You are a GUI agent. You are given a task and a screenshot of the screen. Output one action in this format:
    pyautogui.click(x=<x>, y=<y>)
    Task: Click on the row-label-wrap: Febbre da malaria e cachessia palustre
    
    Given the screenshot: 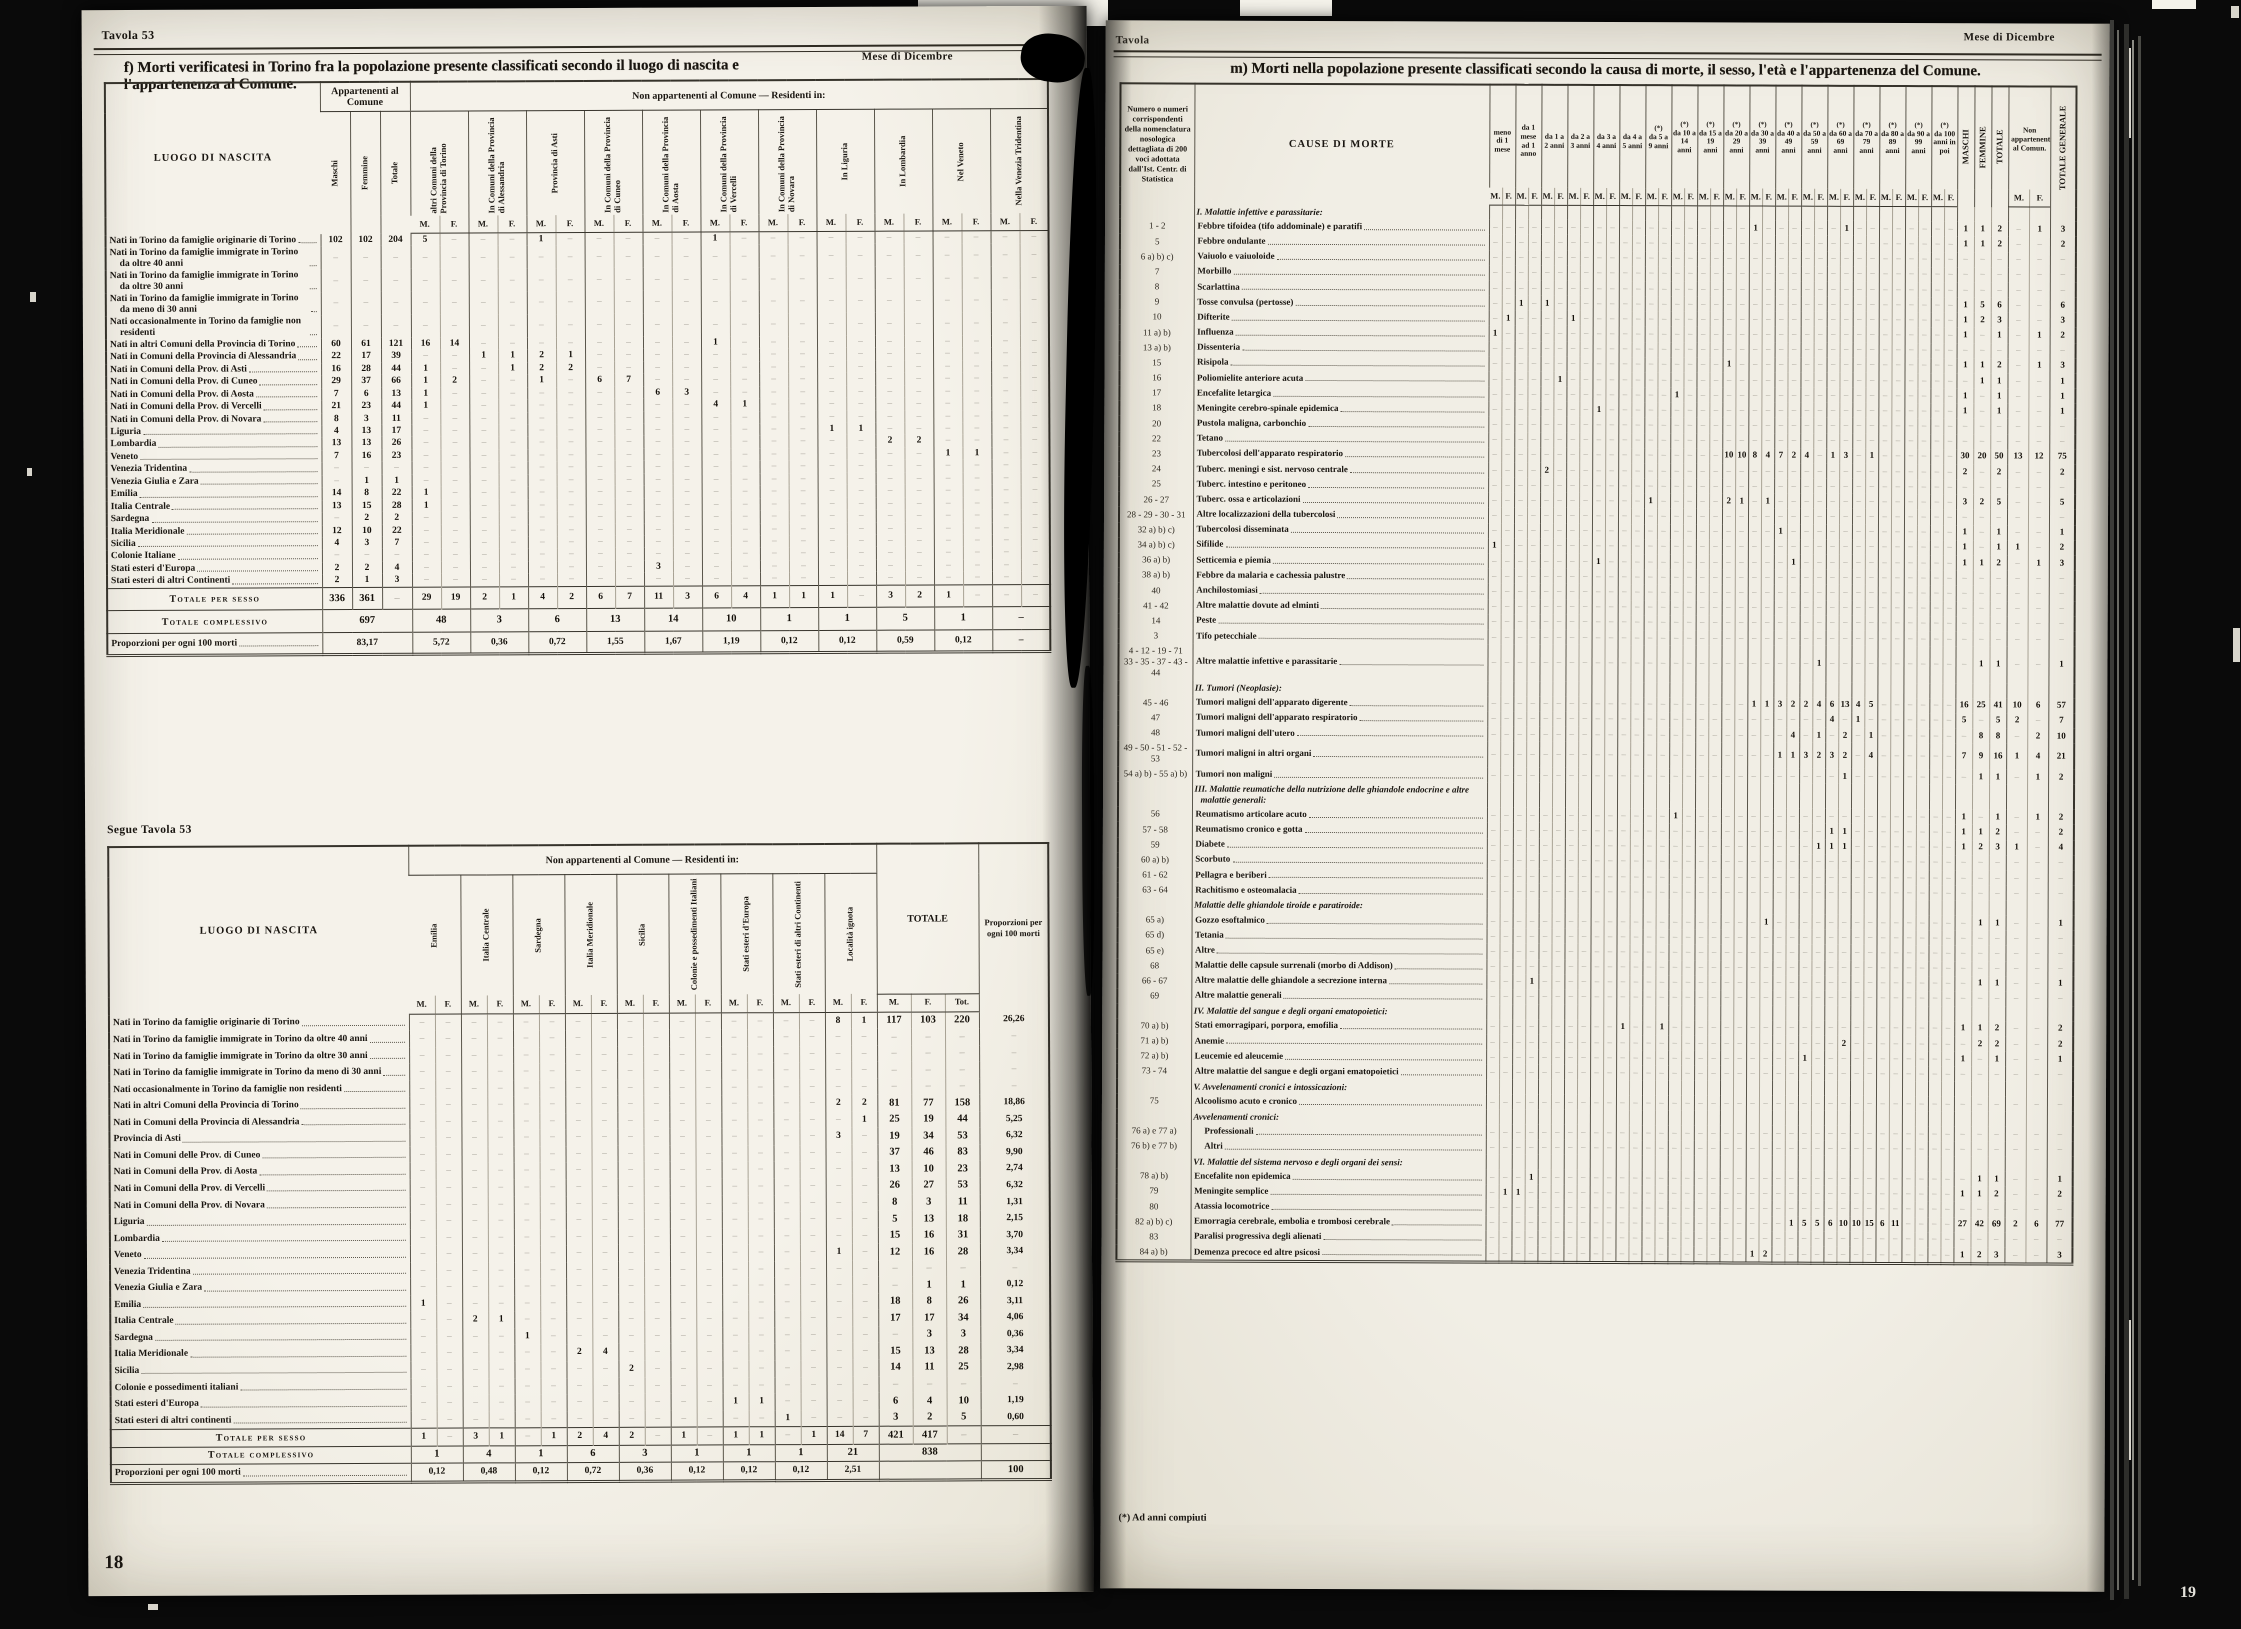 What is the action you would take?
    pyautogui.click(x=1340, y=575)
    